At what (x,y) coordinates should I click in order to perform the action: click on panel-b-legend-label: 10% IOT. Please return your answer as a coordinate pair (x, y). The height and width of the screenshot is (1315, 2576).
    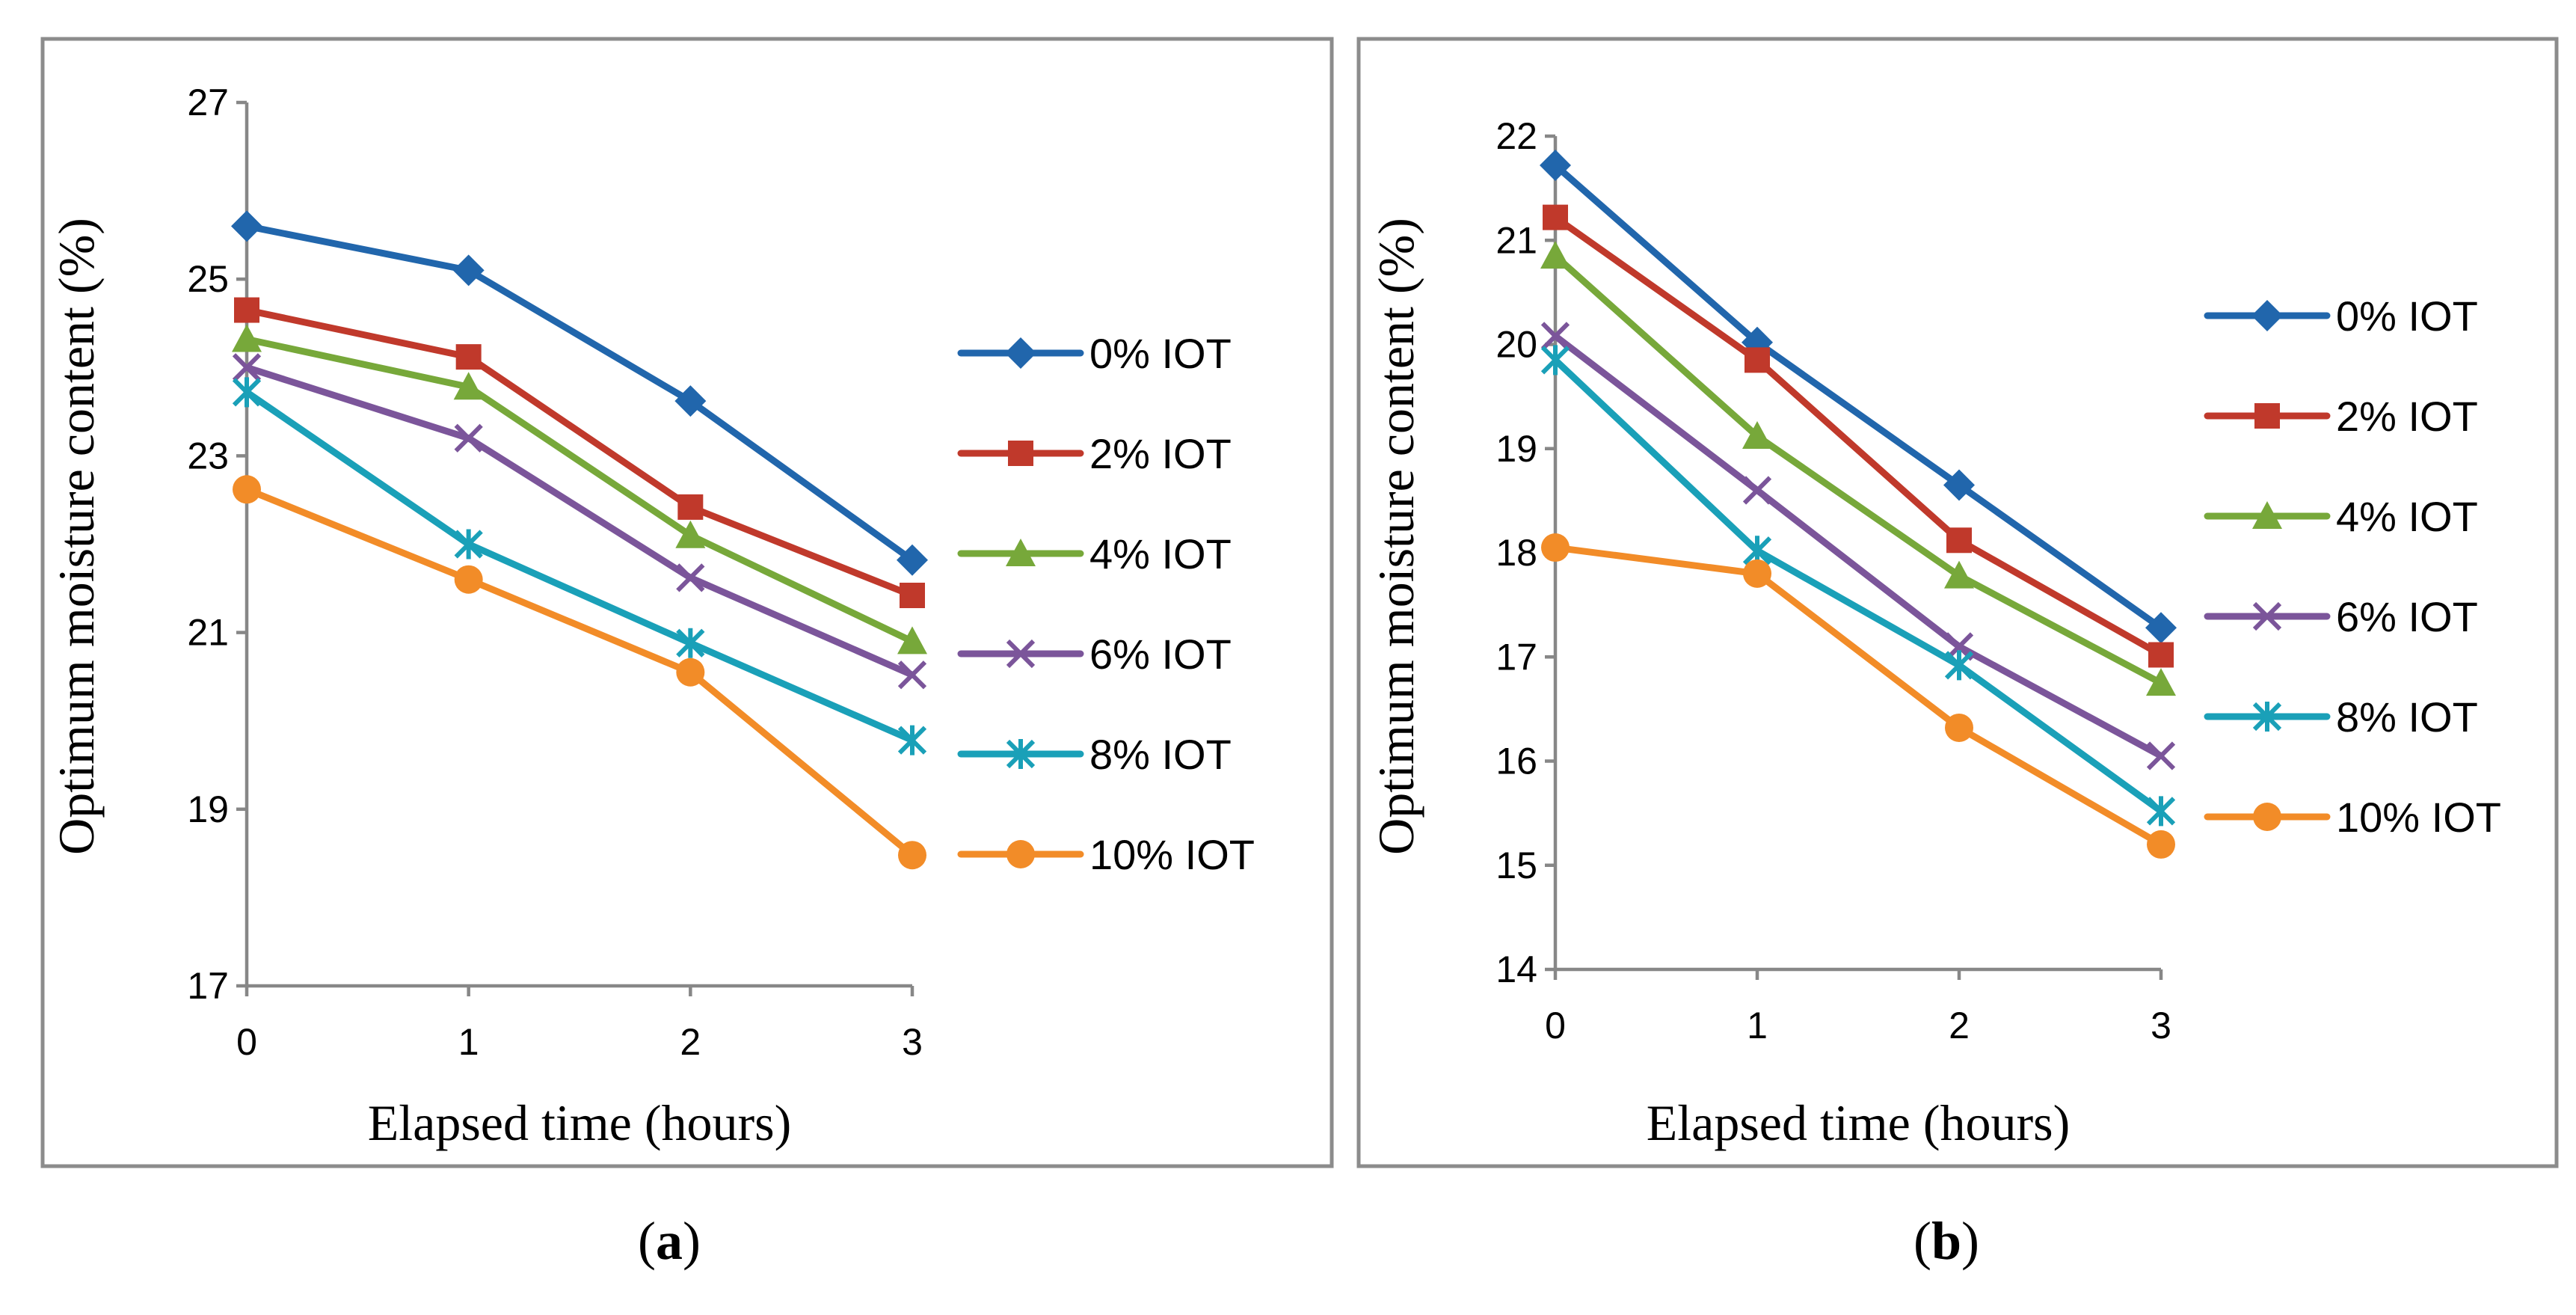
    Looking at the image, I should click on (2418, 817).